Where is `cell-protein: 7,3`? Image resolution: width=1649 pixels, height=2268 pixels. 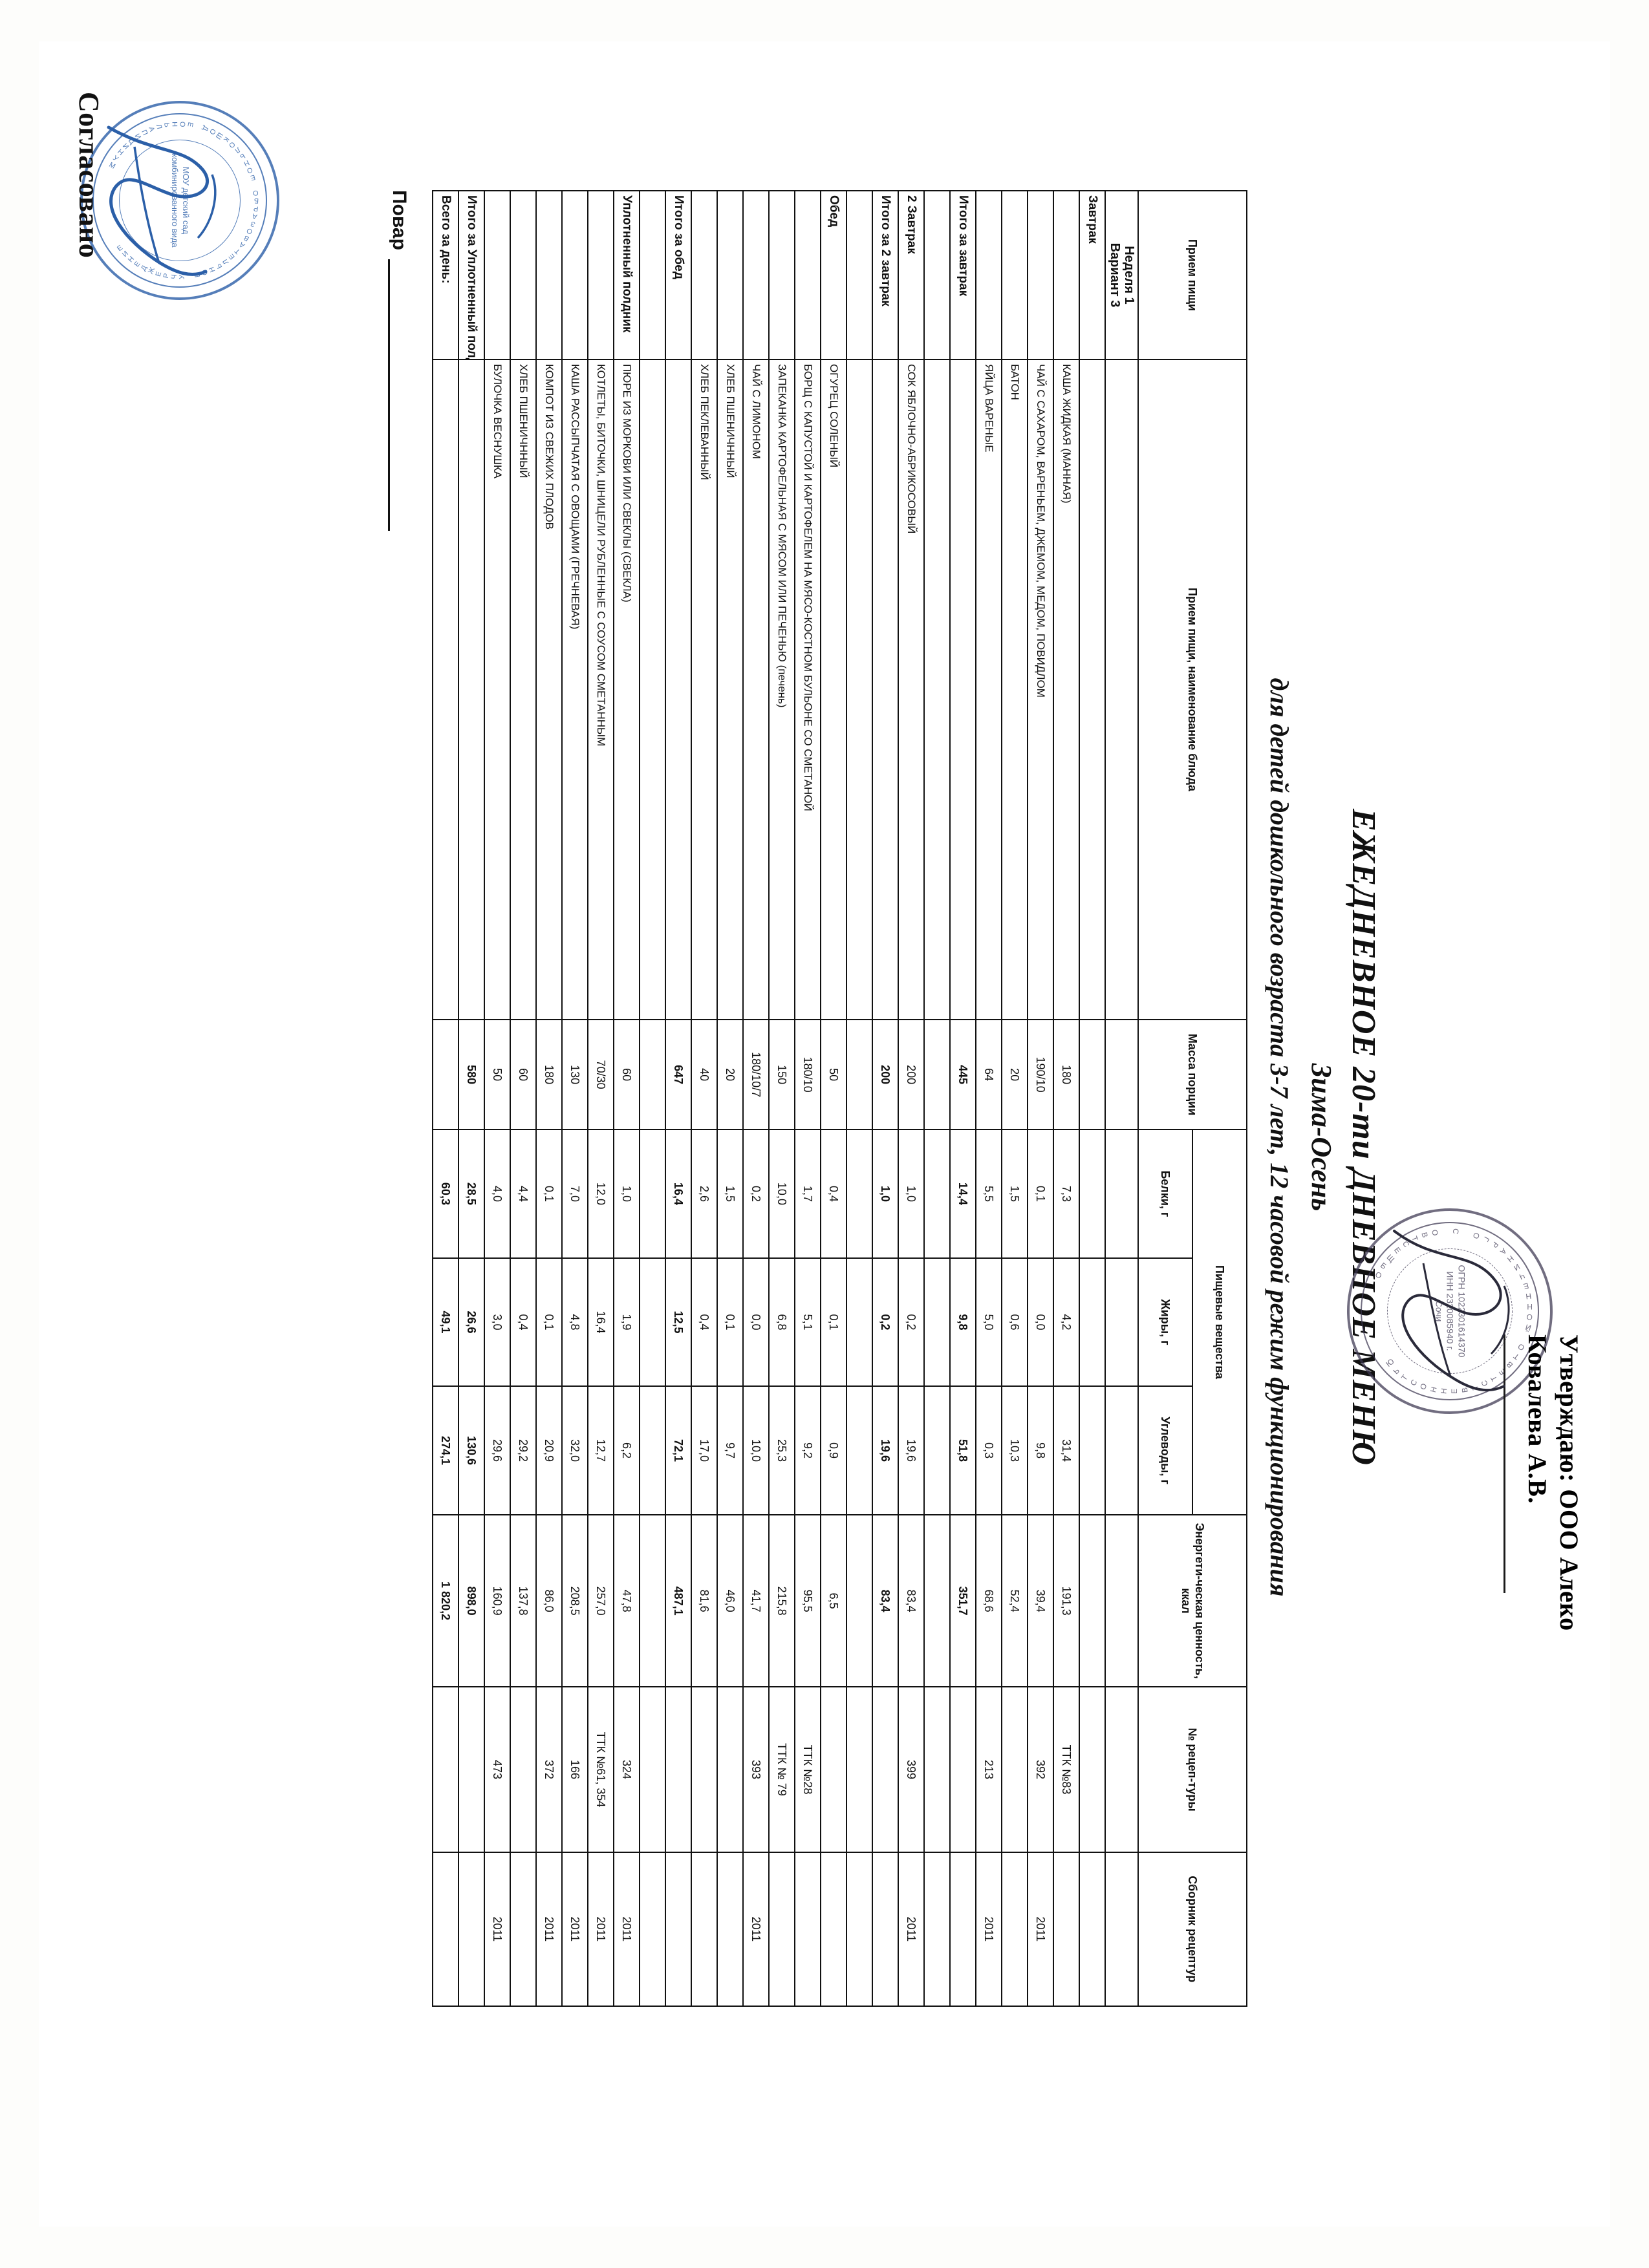 cell-protein: 7,3 is located at coordinates (1066, 1193).